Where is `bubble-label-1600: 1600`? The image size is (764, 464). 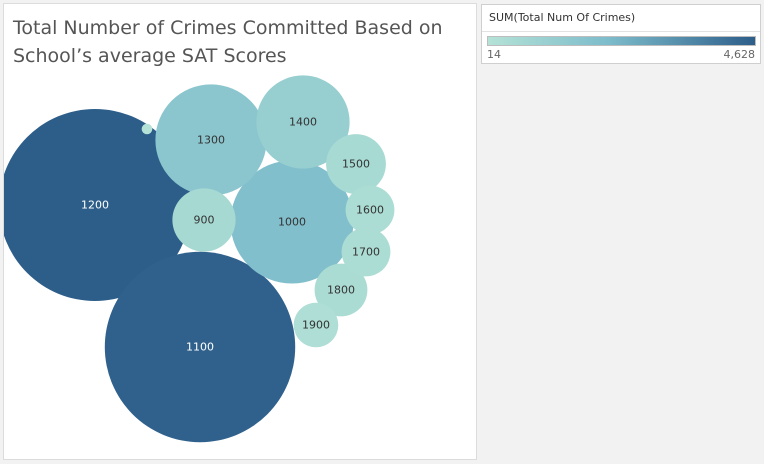 bubble-label-1600: 1600 is located at coordinates (370, 210).